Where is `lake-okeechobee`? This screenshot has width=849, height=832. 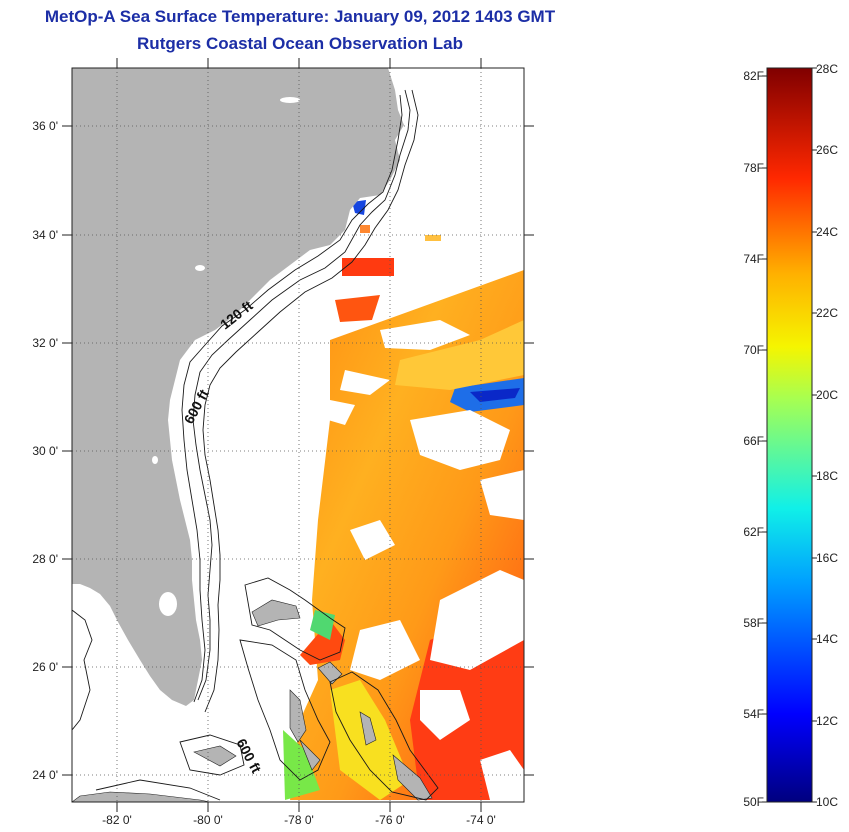 lake-okeechobee is located at coordinates (168, 604).